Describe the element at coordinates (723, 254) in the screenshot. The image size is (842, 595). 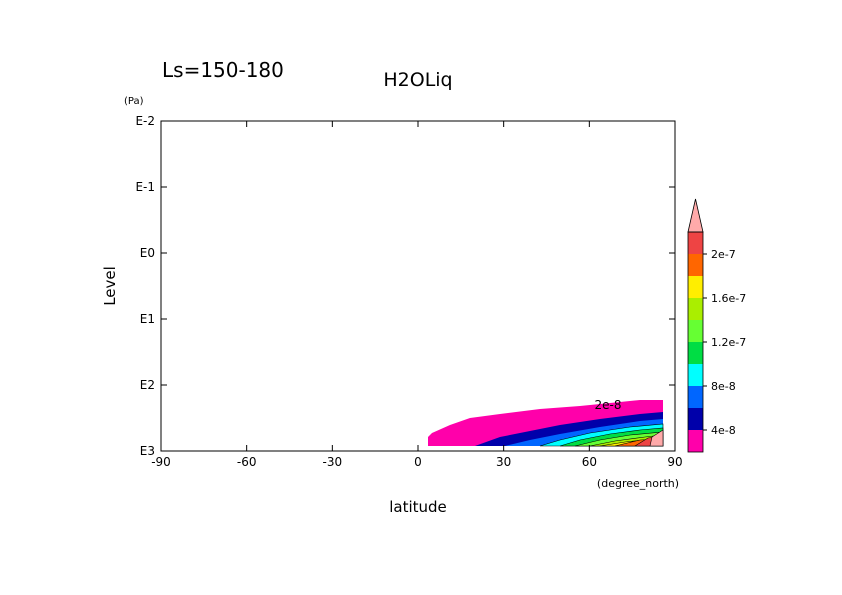
I see `colorbar-label: 2e-7` at that location.